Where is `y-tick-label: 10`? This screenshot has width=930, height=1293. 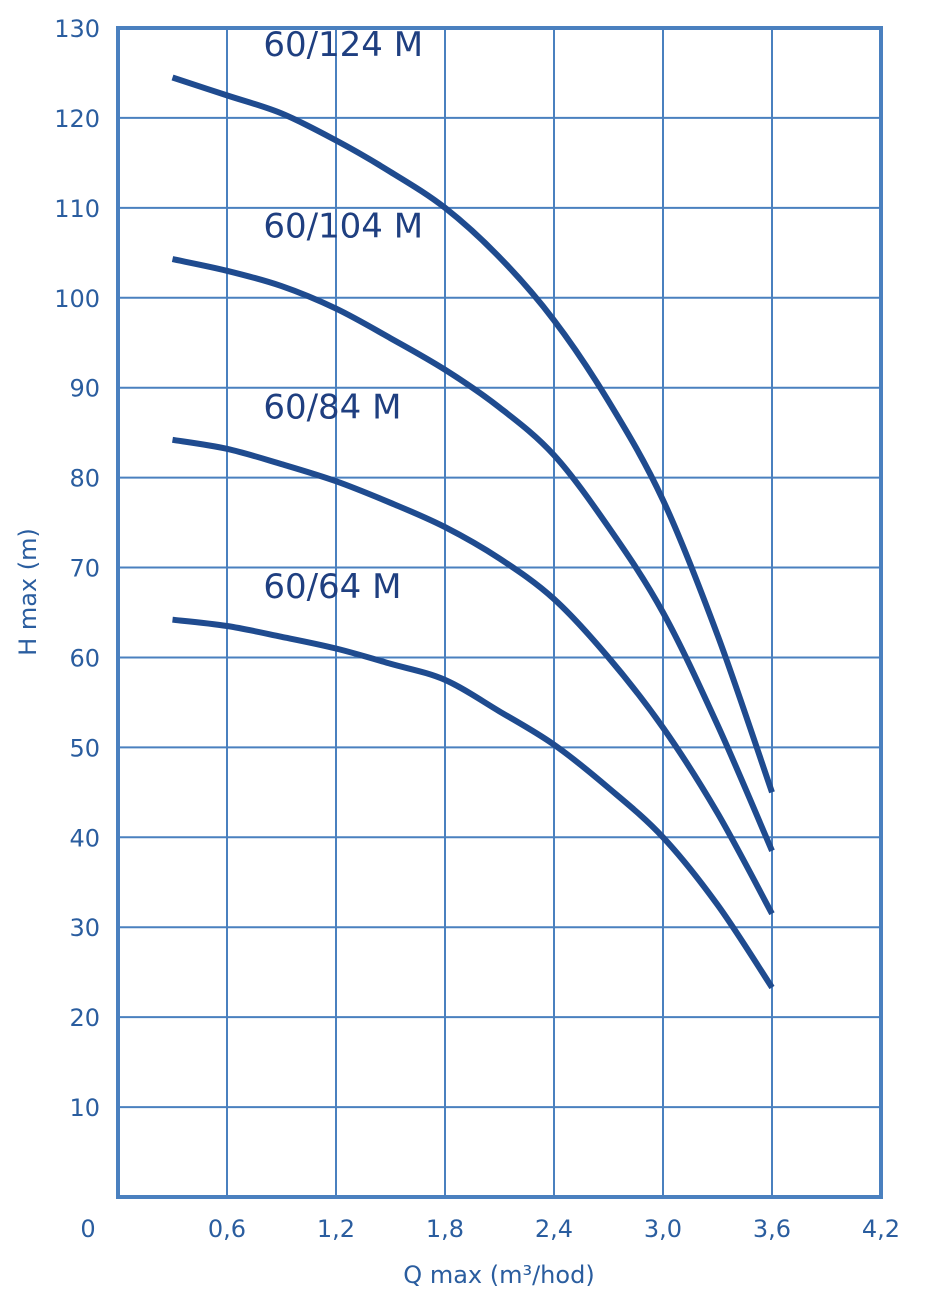
y-tick-label: 10 is located at coordinates (84, 1108).